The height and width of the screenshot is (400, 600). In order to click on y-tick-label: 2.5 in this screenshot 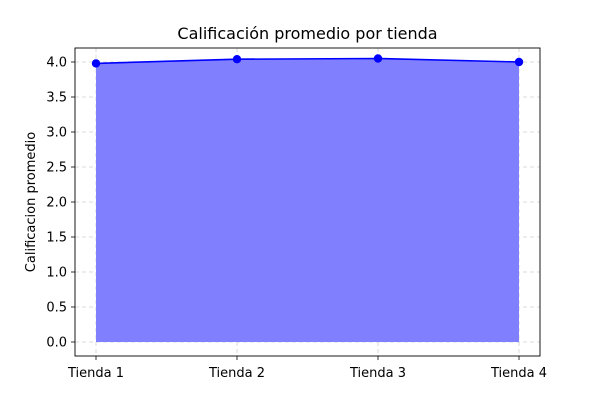, I will do `click(56, 168)`.